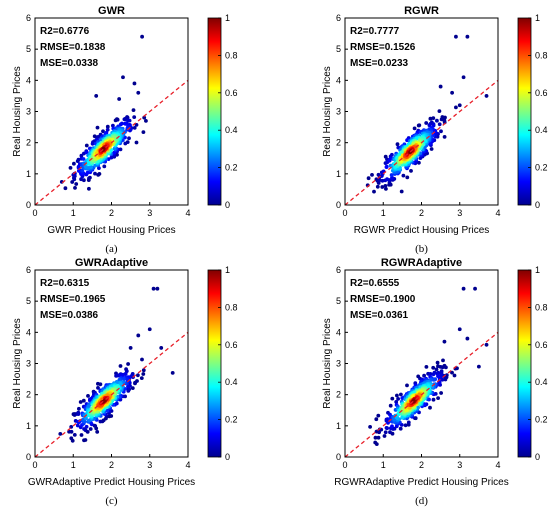 The height and width of the screenshot is (510, 550). What do you see at coordinates (421, 249) in the screenshot?
I see `panel-caption: (b)` at bounding box center [421, 249].